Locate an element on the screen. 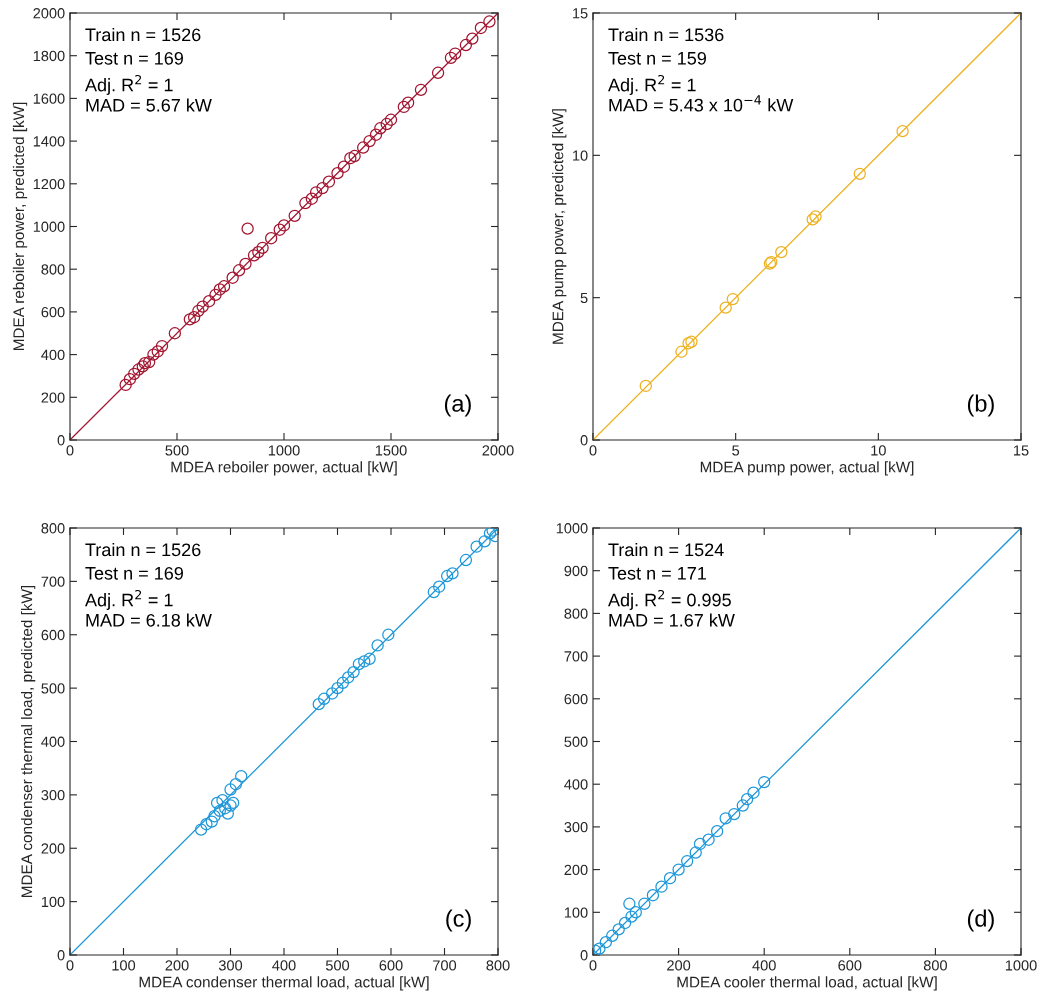 Image resolution: width=1038 pixels, height=1001 pixels. annotation: MAD = 1.67 kW is located at coordinates (672, 620).